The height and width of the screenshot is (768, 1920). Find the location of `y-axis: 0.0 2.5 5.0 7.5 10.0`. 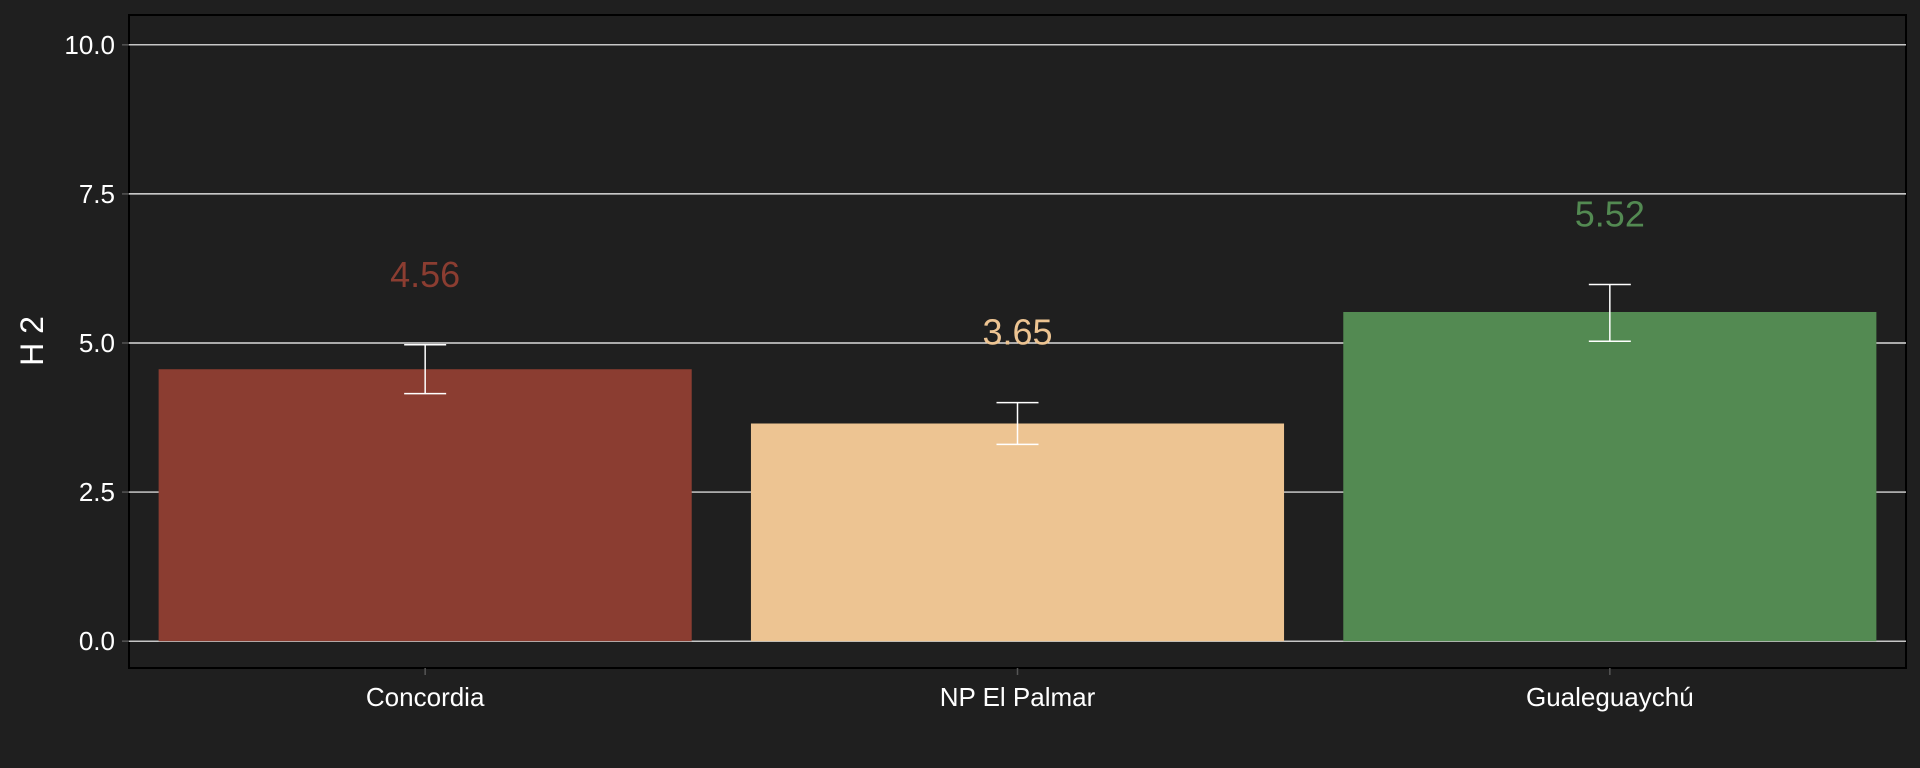

y-axis: 0.0 2.5 5.0 7.5 10.0 is located at coordinates (96, 343).